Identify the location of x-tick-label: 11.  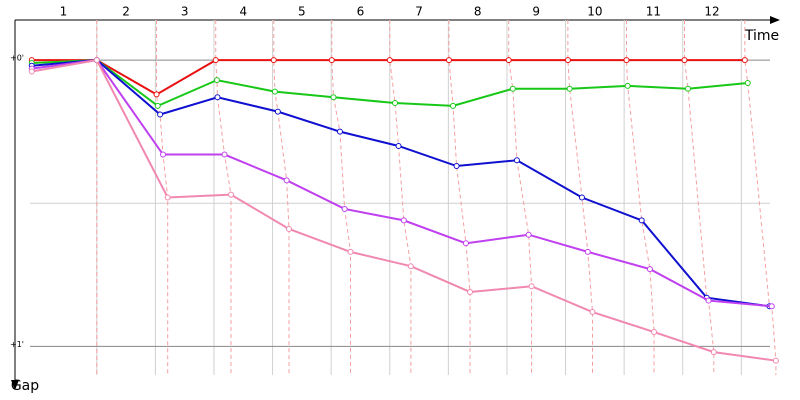
(653, 12).